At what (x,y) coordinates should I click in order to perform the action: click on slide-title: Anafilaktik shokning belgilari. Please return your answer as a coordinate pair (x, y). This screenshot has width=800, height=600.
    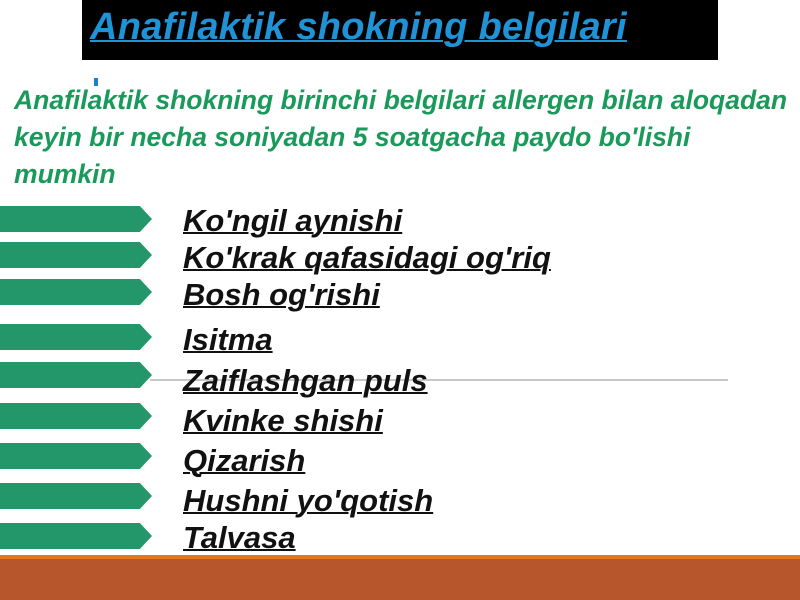
    Looking at the image, I should click on (358, 27).